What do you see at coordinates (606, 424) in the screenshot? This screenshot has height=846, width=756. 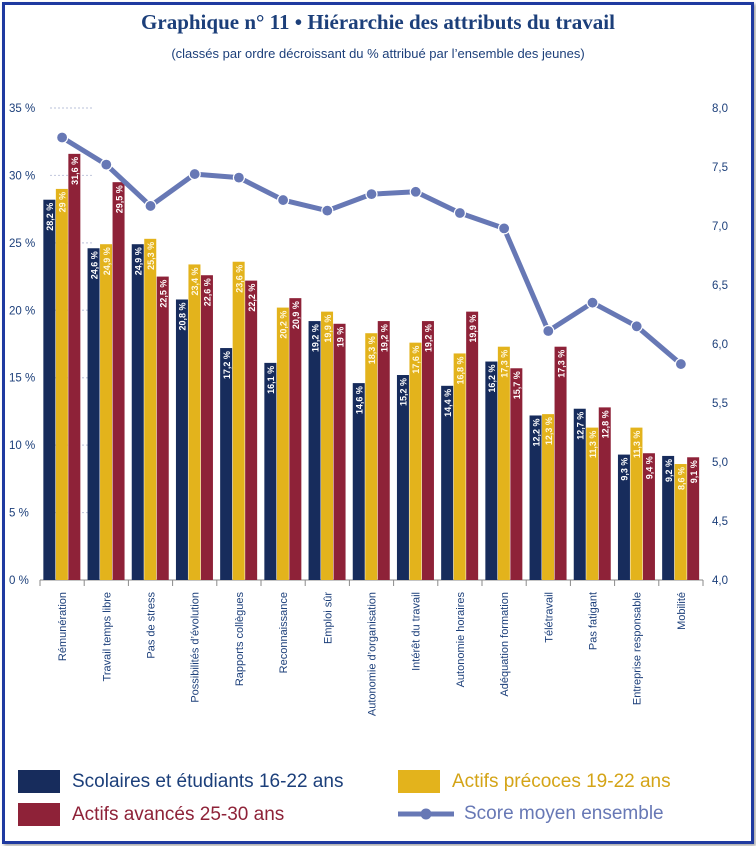 I see `bar-value-label: 12,8 %` at bounding box center [606, 424].